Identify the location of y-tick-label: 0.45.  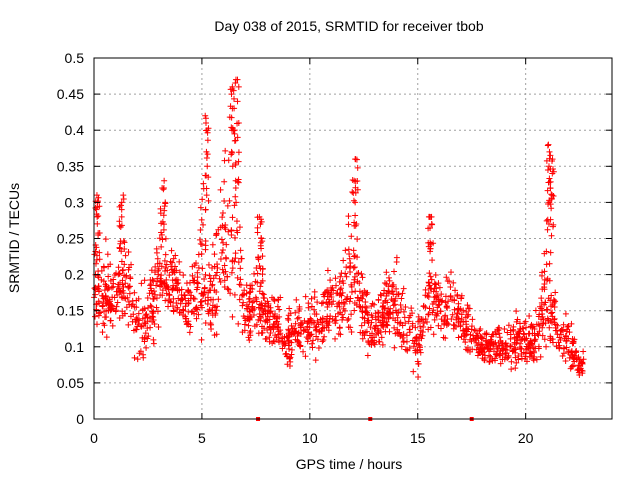
(70, 94).